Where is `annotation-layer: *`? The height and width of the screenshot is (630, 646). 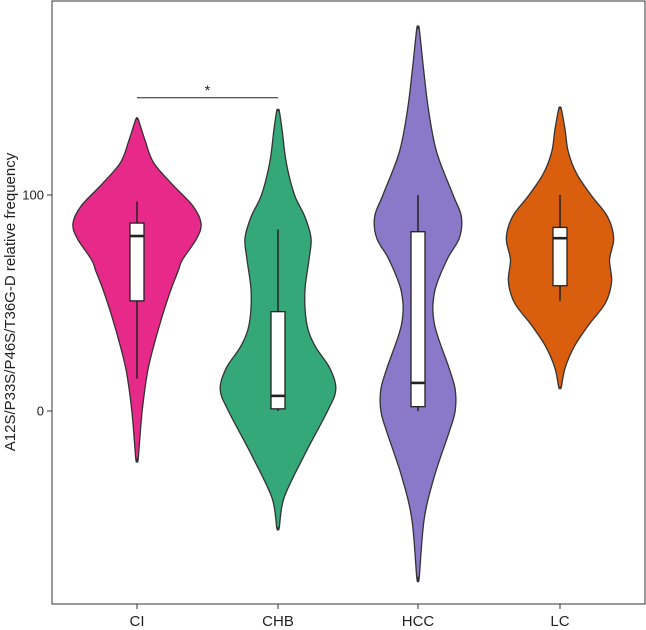
annotation-layer: * is located at coordinates (207, 90).